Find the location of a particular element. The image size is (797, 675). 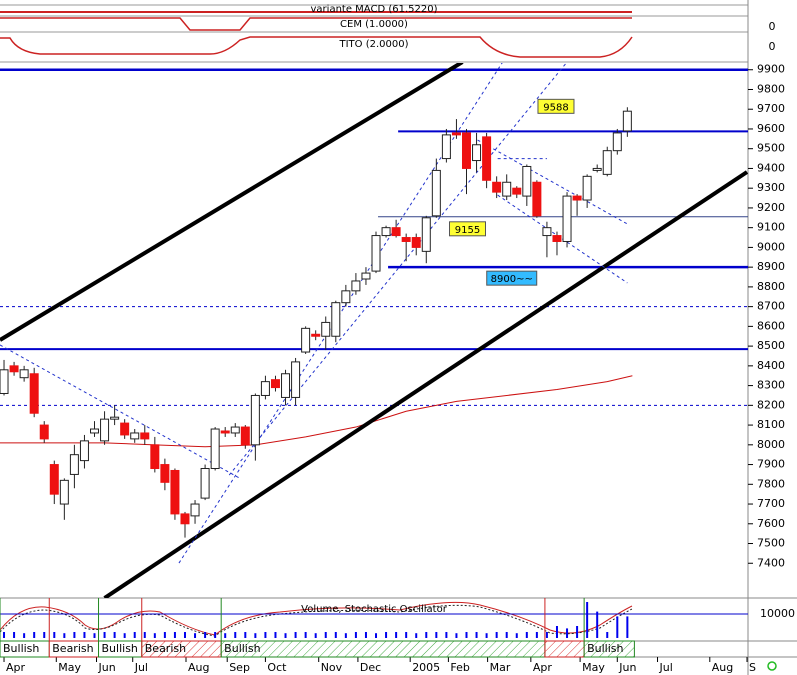

x-tick-label: Jun is located at coordinates (627, 667).